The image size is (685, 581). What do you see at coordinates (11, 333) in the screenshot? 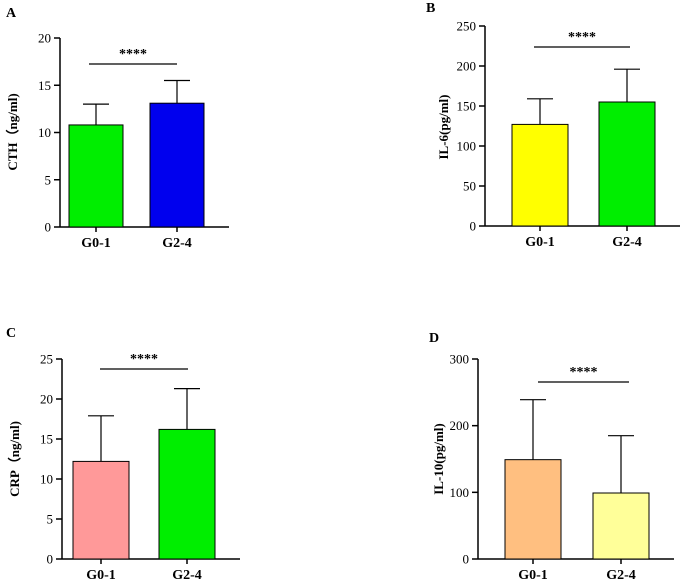
I see `panel-label: C` at bounding box center [11, 333].